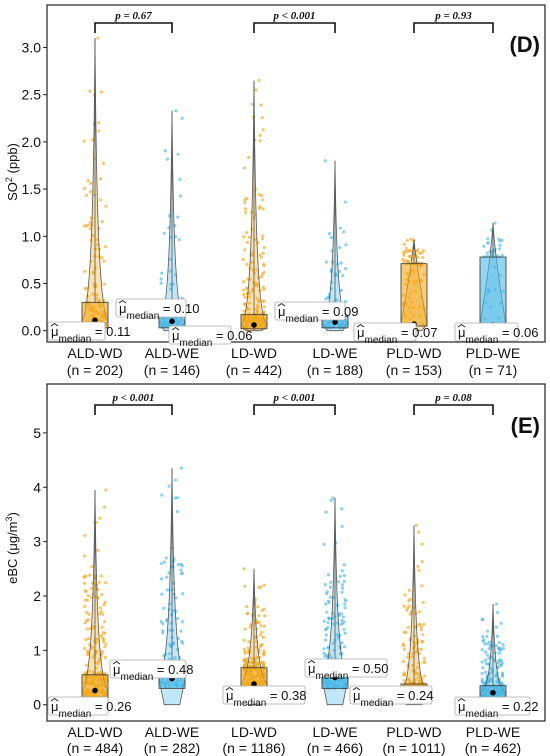 The height and width of the screenshot is (756, 550). I want to click on x-tick-label: PLD-WE, so click(493, 732).